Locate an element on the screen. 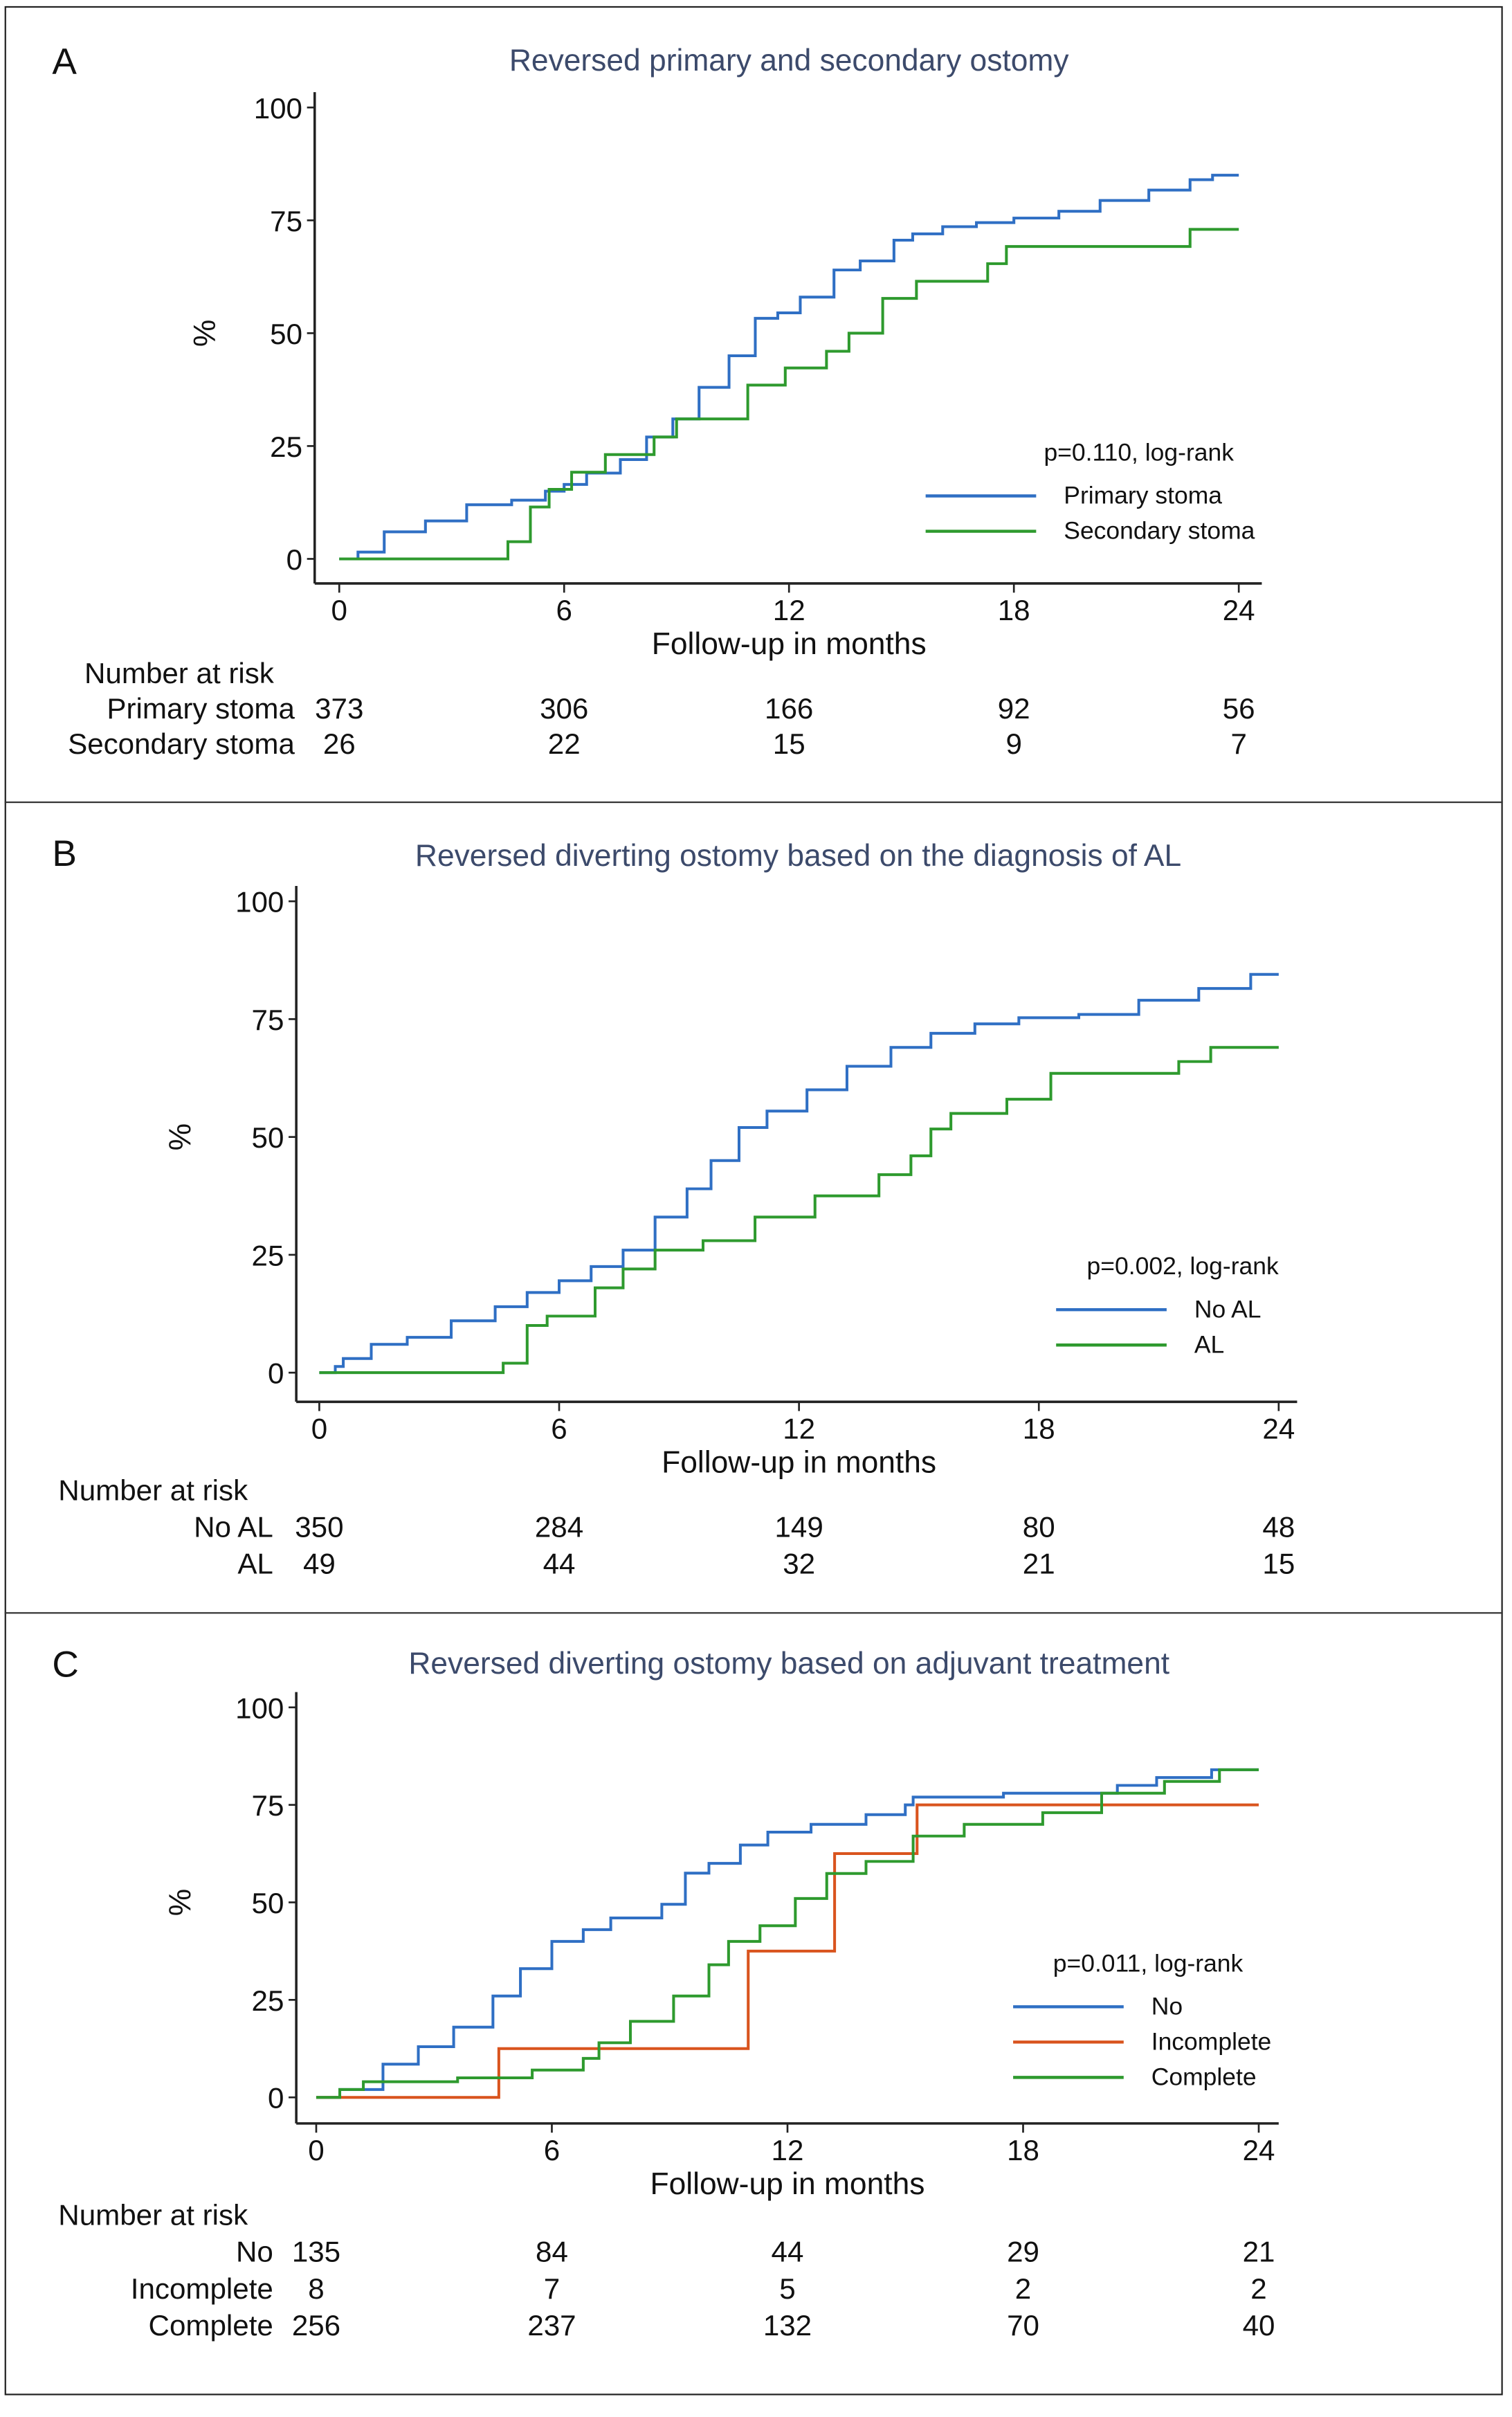 Image resolution: width=1512 pixels, height=2417 pixels. legend-label: Secondary stoma is located at coordinates (1159, 531).